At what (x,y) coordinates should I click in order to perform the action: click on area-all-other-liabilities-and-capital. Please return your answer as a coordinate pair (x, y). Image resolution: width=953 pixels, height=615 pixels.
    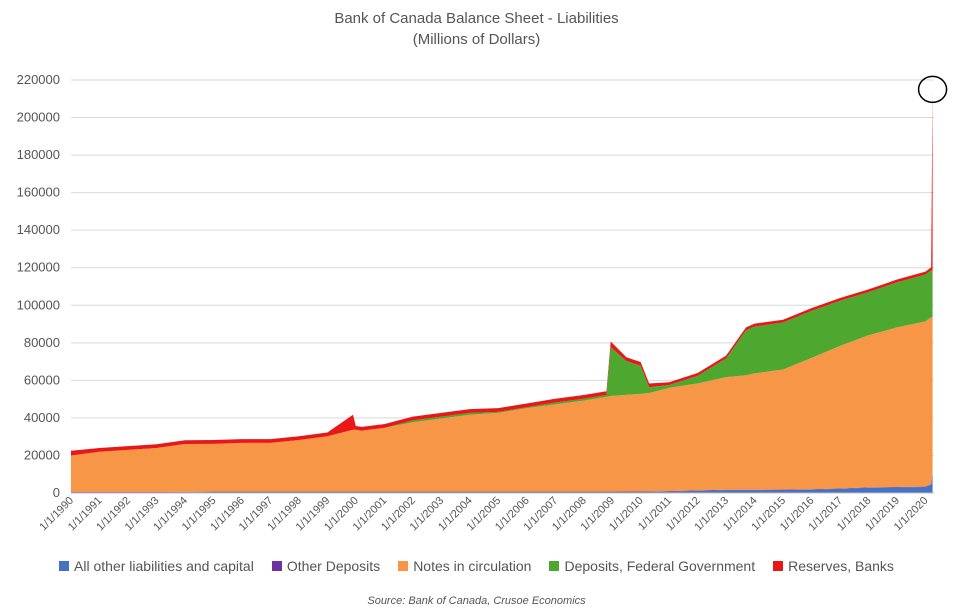
    Looking at the image, I should click on (502, 482).